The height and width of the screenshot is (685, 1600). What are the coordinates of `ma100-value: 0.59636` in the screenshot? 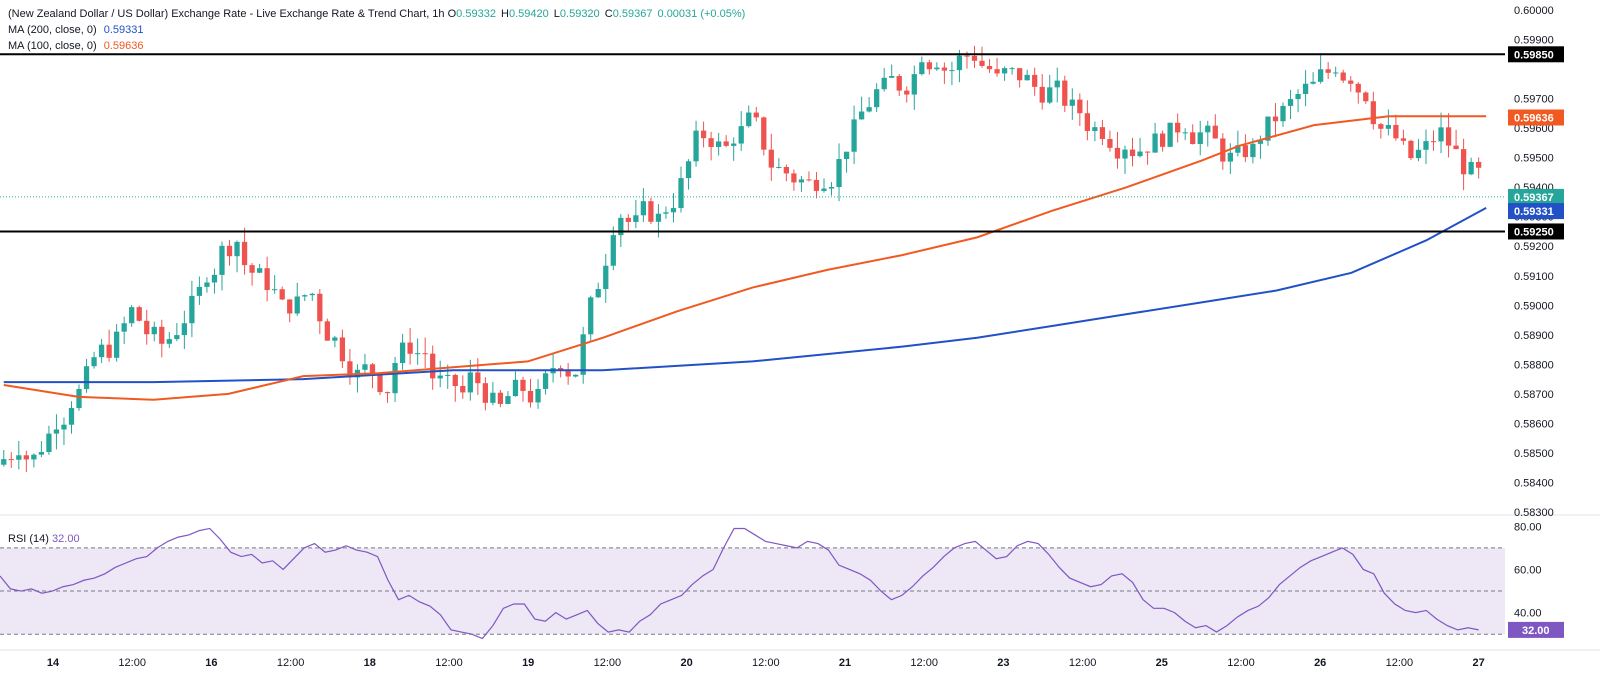 It's located at (123, 46).